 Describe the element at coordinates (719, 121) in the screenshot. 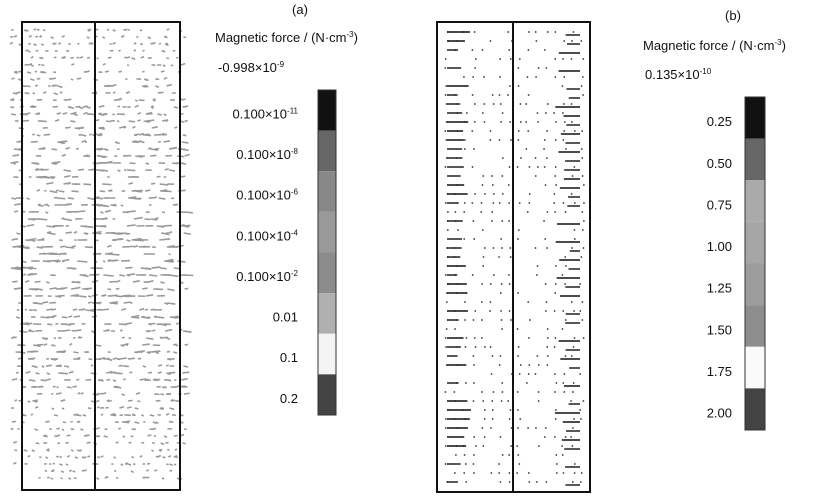

I see `scale-label: 0.25` at that location.